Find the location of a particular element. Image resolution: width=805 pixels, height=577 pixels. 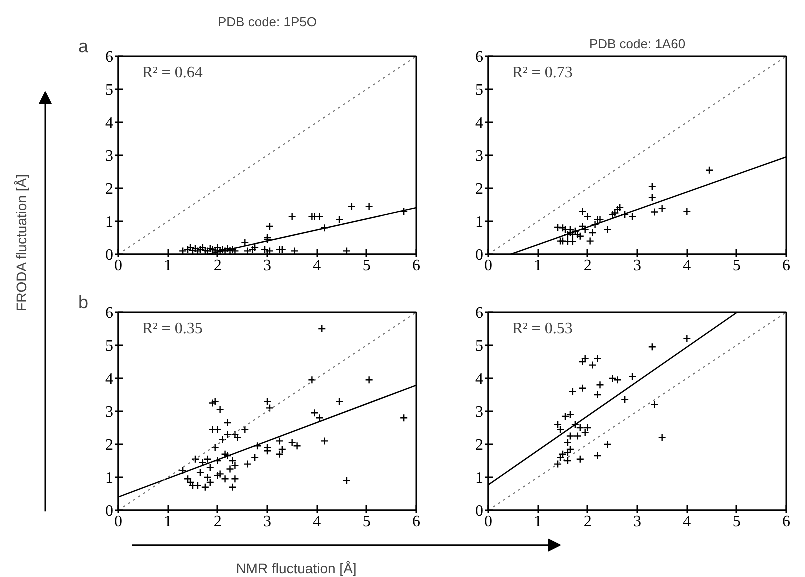

chart-title: PDB code: 1P5O is located at coordinates (267, 22).